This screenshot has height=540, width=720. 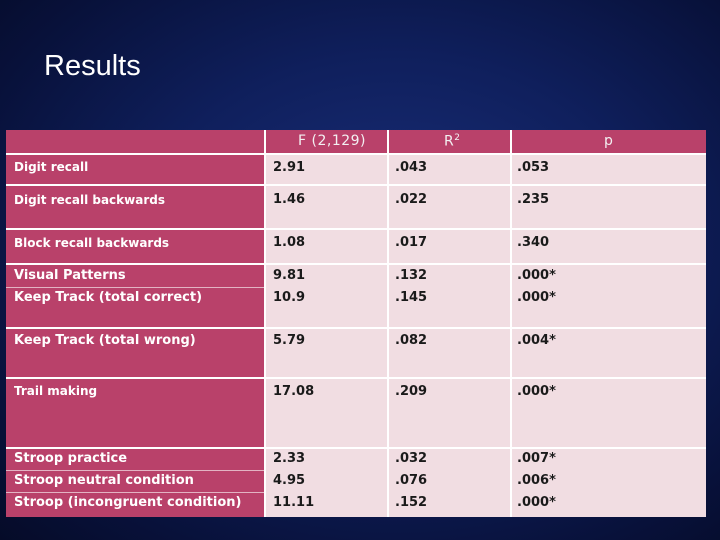 What do you see at coordinates (294, 502) in the screenshot?
I see `cell-f: 11.11` at bounding box center [294, 502].